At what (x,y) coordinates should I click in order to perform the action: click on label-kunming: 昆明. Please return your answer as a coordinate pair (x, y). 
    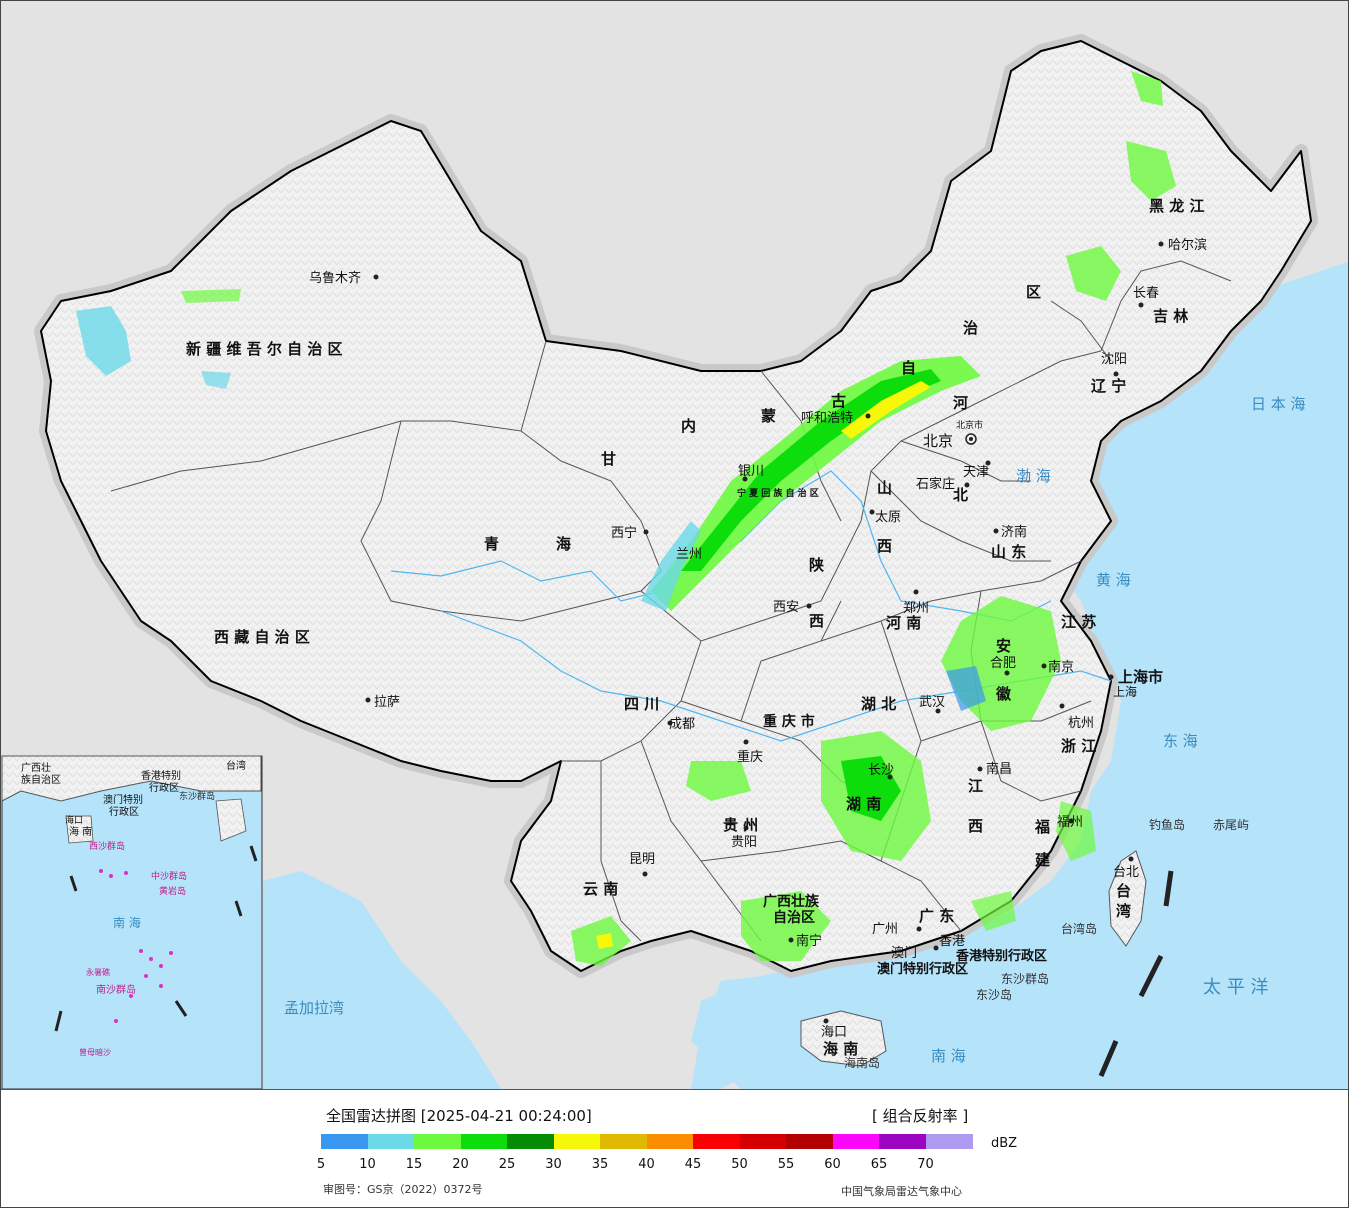
    Looking at the image, I should click on (642, 859).